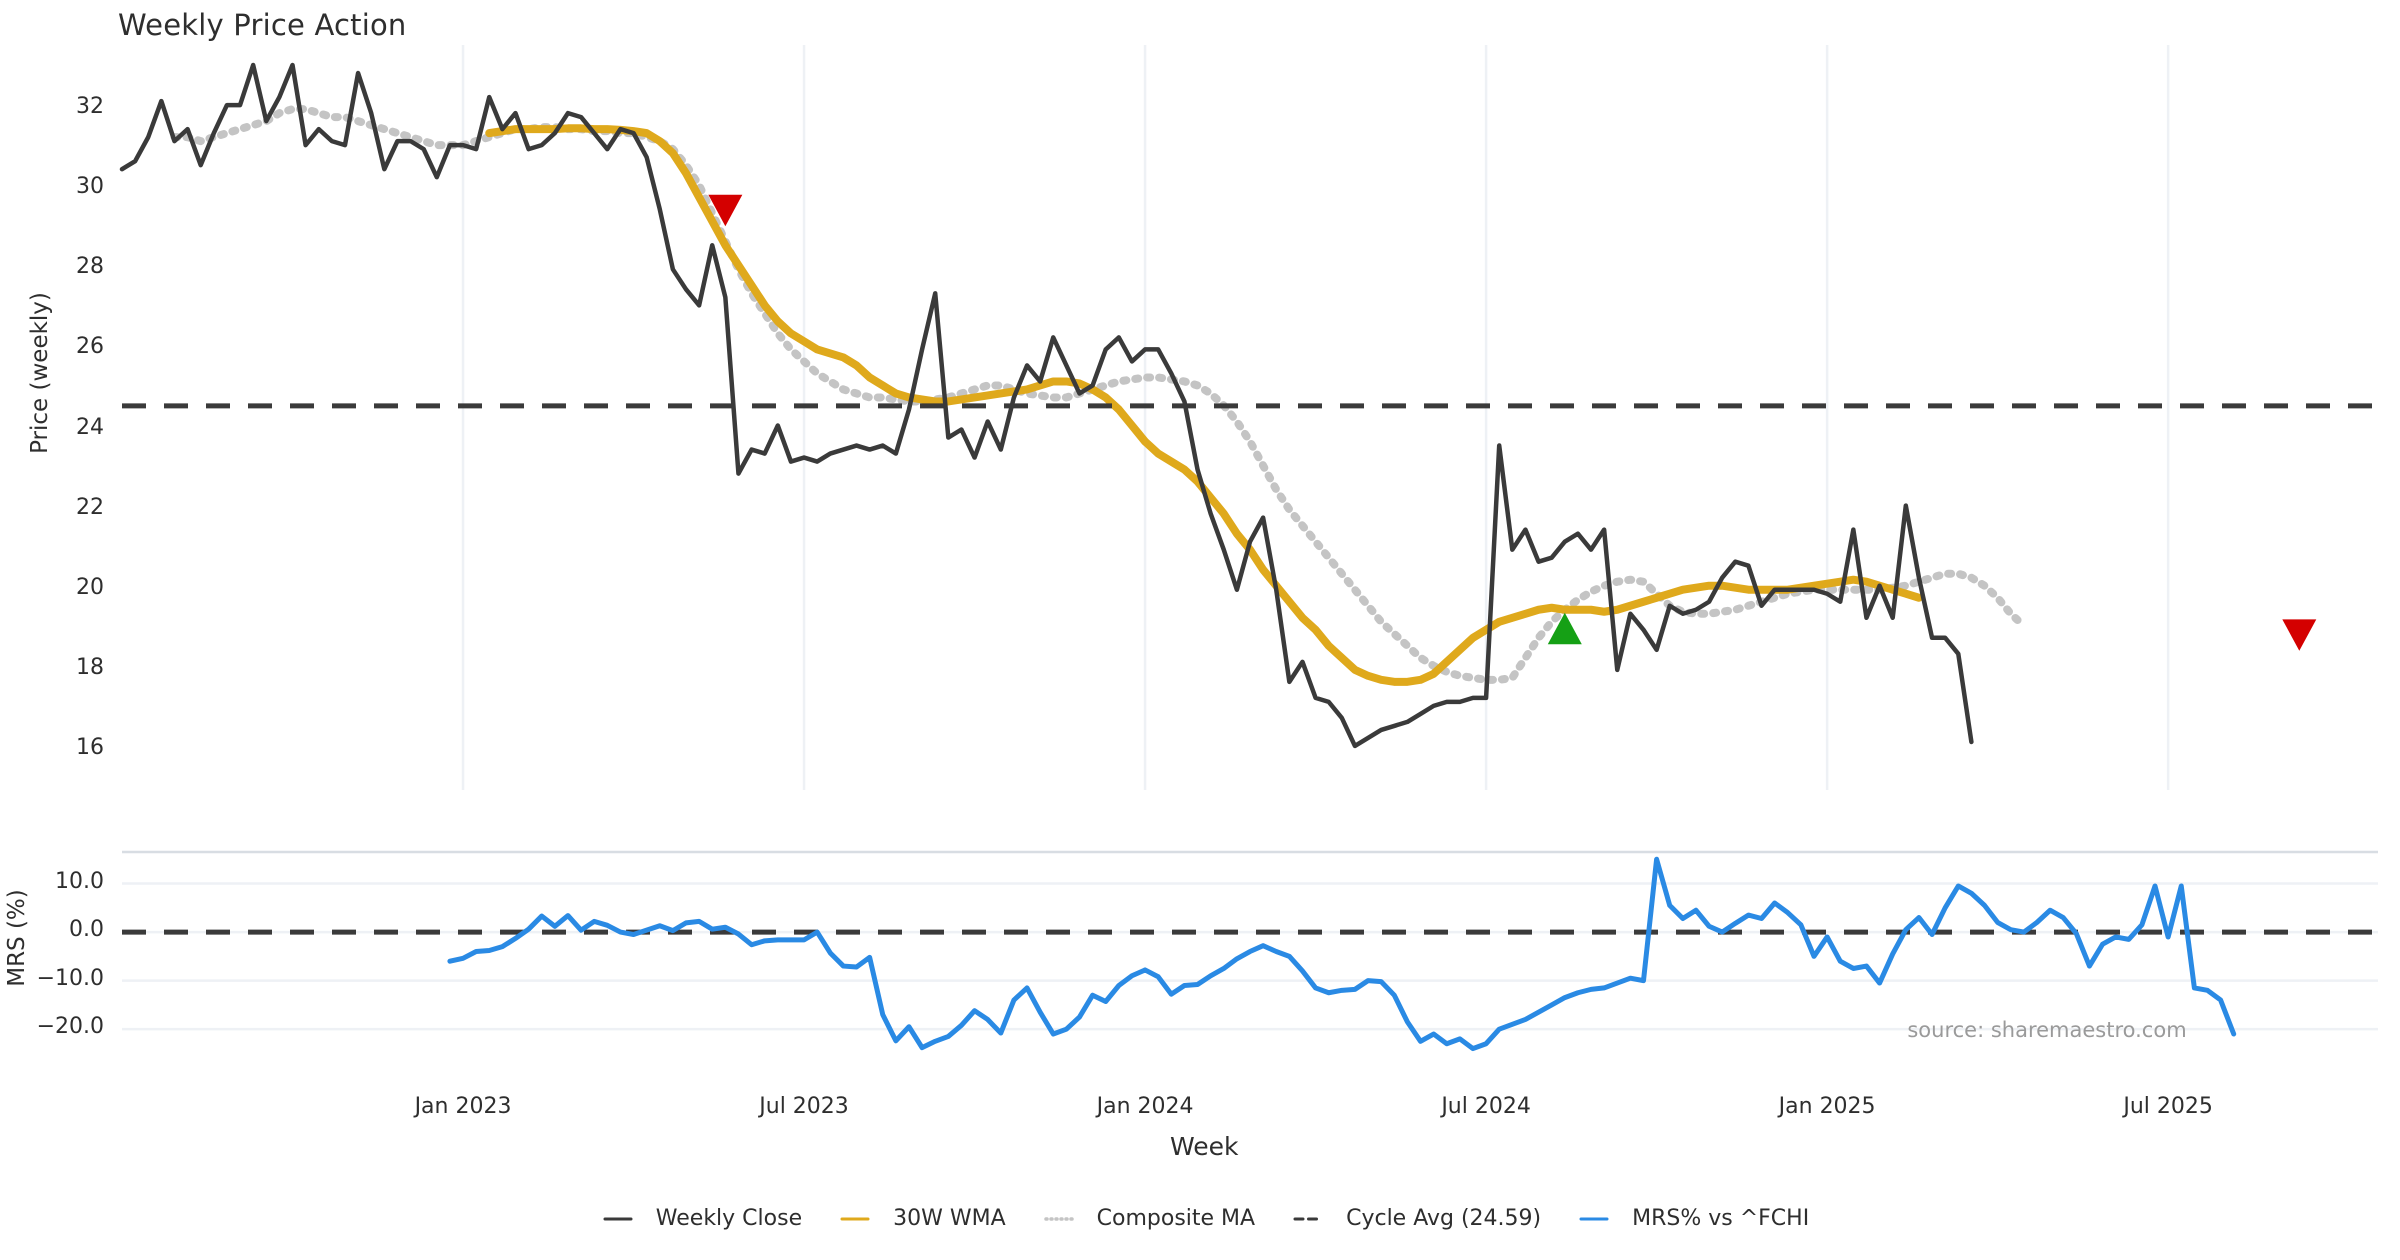  I want to click on legend-swatch-dashed, so click(1308, 1218).